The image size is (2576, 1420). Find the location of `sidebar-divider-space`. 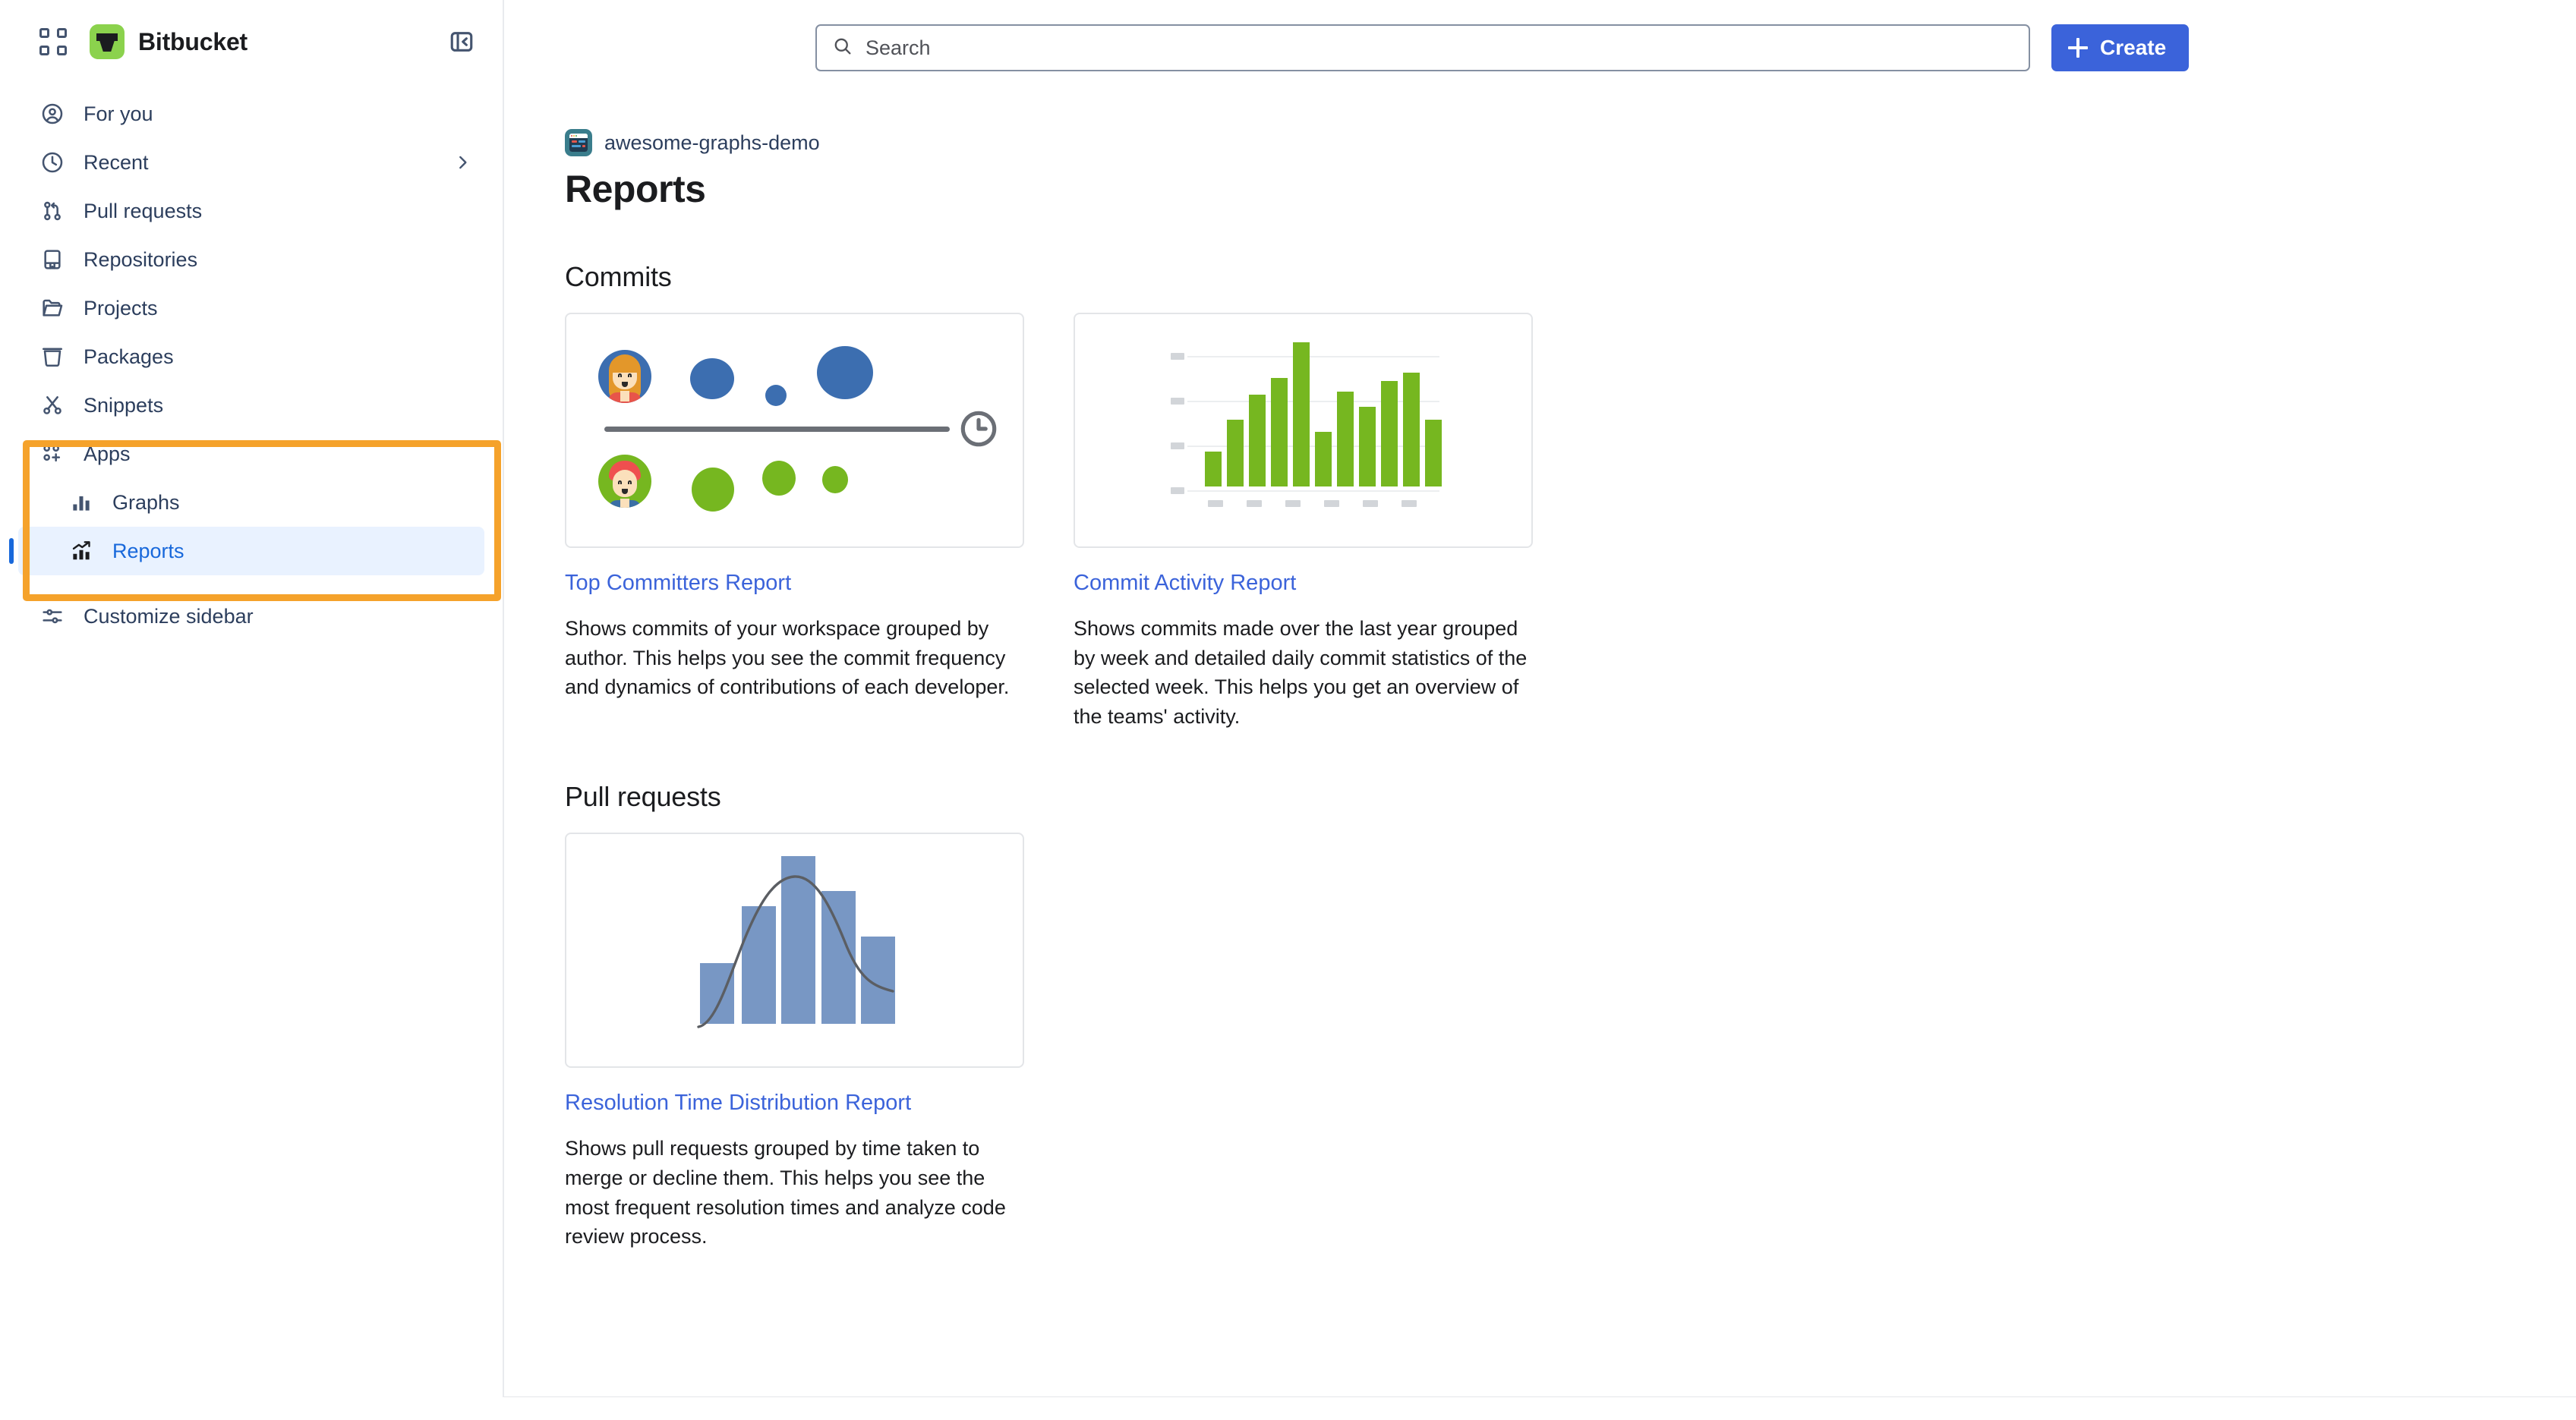

sidebar-divider-space is located at coordinates (251, 583).